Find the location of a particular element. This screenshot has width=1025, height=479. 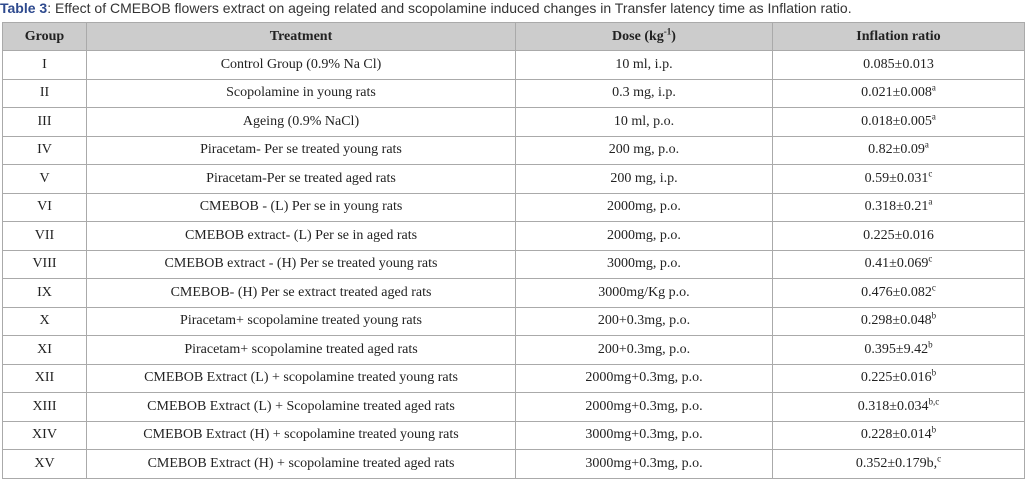

treatment-cell: Piracetam+ scopolamine treated aged rats is located at coordinates (301, 350).